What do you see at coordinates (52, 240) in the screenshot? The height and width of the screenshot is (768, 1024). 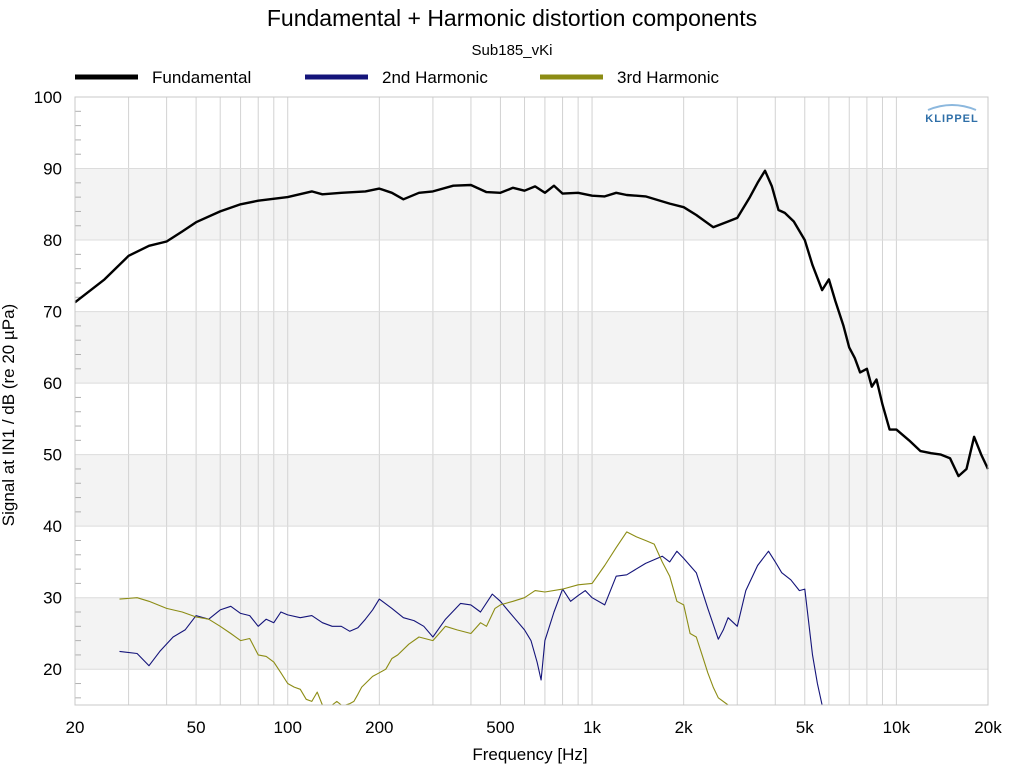 I see `y-tick-label: 80` at bounding box center [52, 240].